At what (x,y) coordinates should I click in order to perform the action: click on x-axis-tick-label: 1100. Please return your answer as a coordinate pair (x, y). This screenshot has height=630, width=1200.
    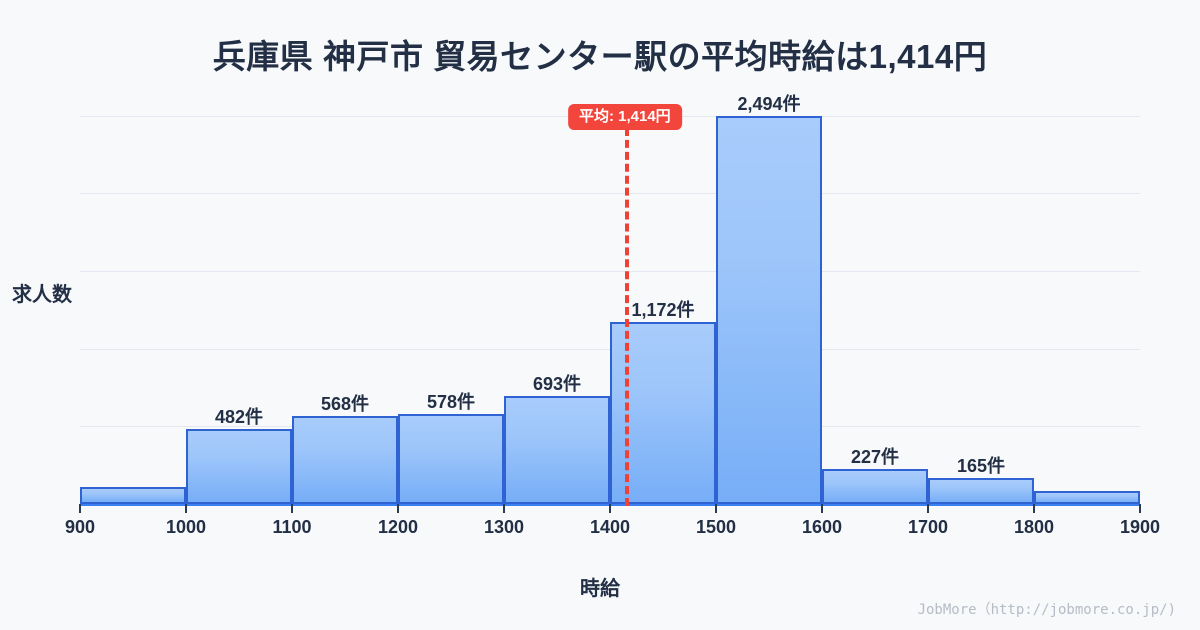
    Looking at the image, I should click on (292, 527).